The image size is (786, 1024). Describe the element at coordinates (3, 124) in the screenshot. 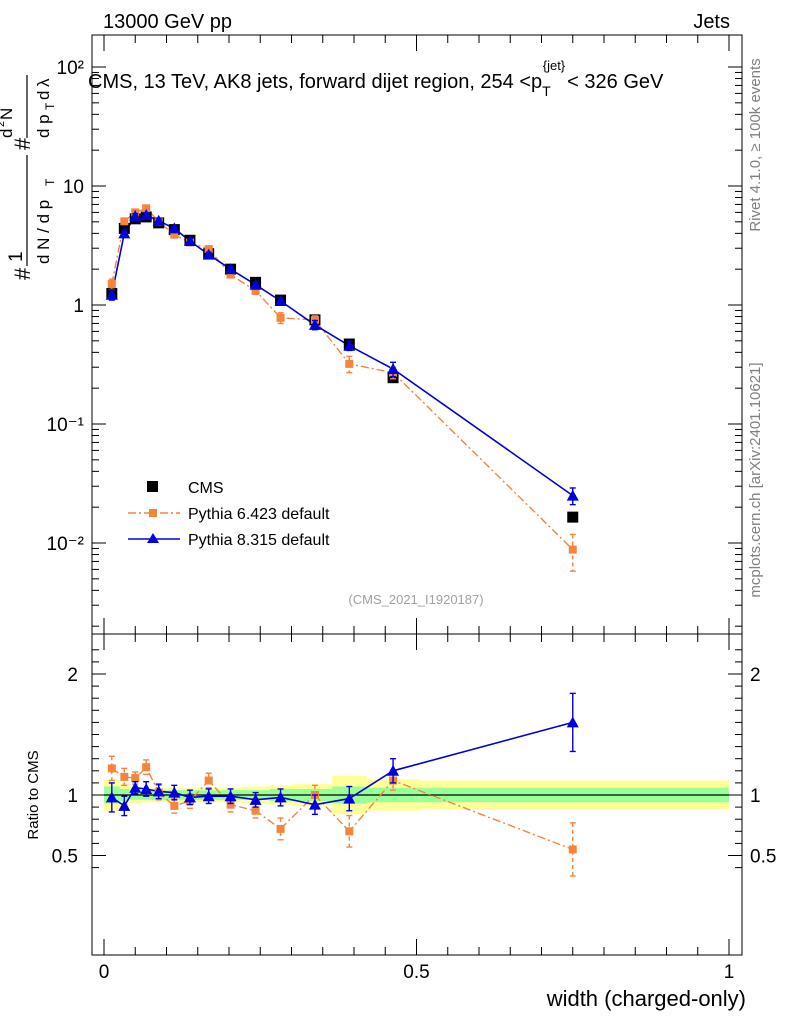

I see `svg-text: 2` at that location.